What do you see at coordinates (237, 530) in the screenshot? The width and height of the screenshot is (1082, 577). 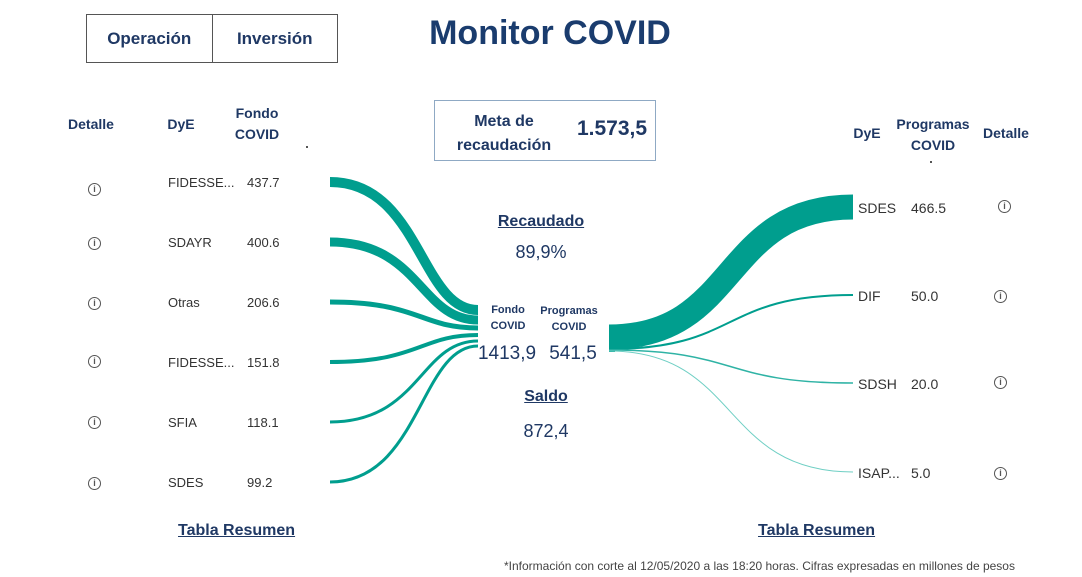 I see `left-tabla-resumen-link: Tabla Resumen` at bounding box center [237, 530].